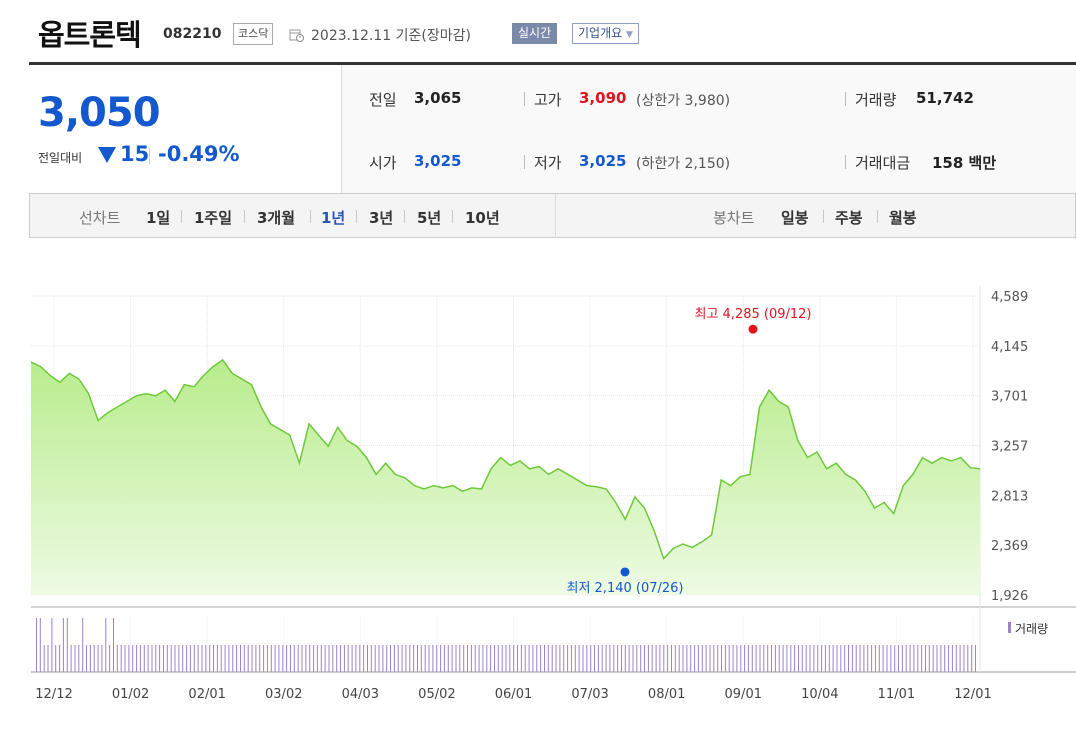 The height and width of the screenshot is (733, 1076). What do you see at coordinates (624, 588) in the screenshot?
I see `low-label: 최저 2,140 (07/26)` at bounding box center [624, 588].